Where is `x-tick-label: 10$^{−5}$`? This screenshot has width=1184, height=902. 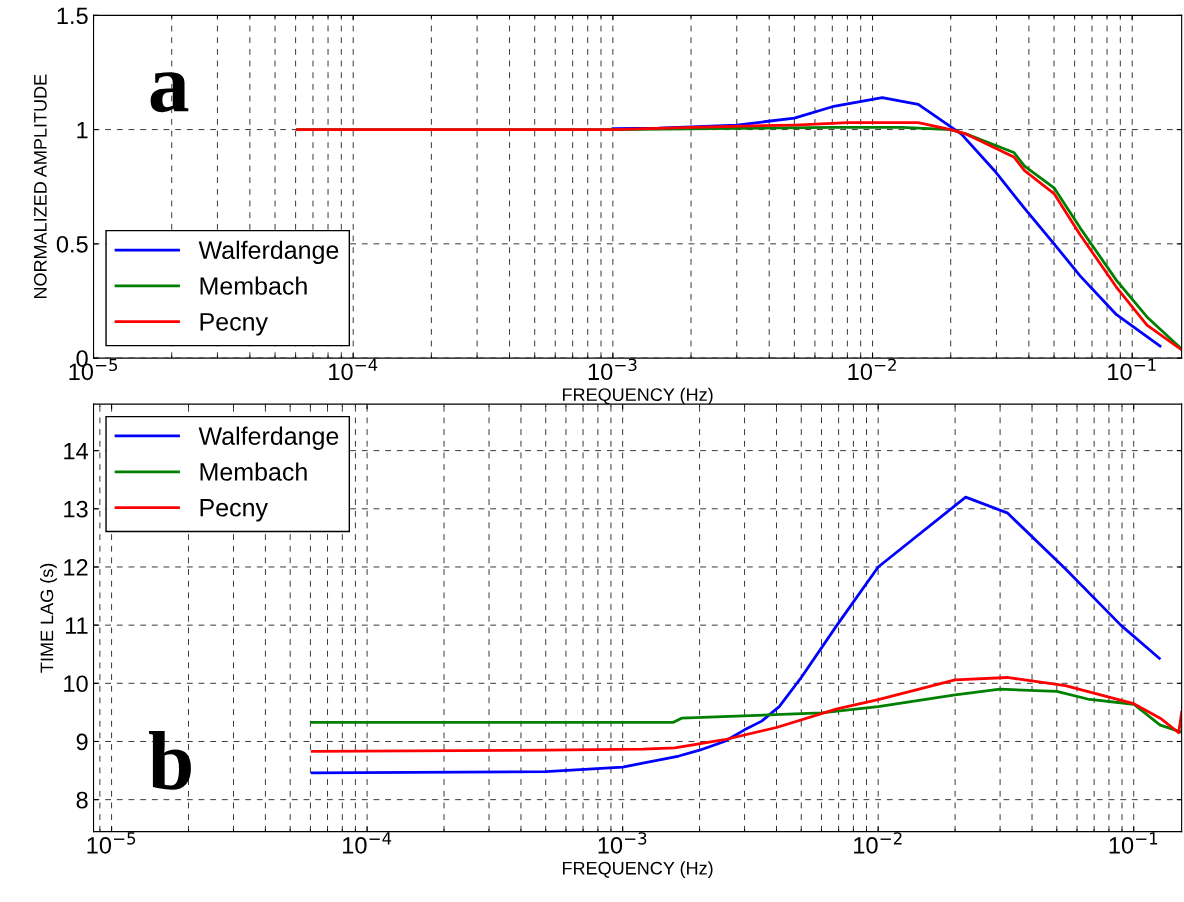
x-tick-label: 10$^{−5}$ is located at coordinates (111, 843).